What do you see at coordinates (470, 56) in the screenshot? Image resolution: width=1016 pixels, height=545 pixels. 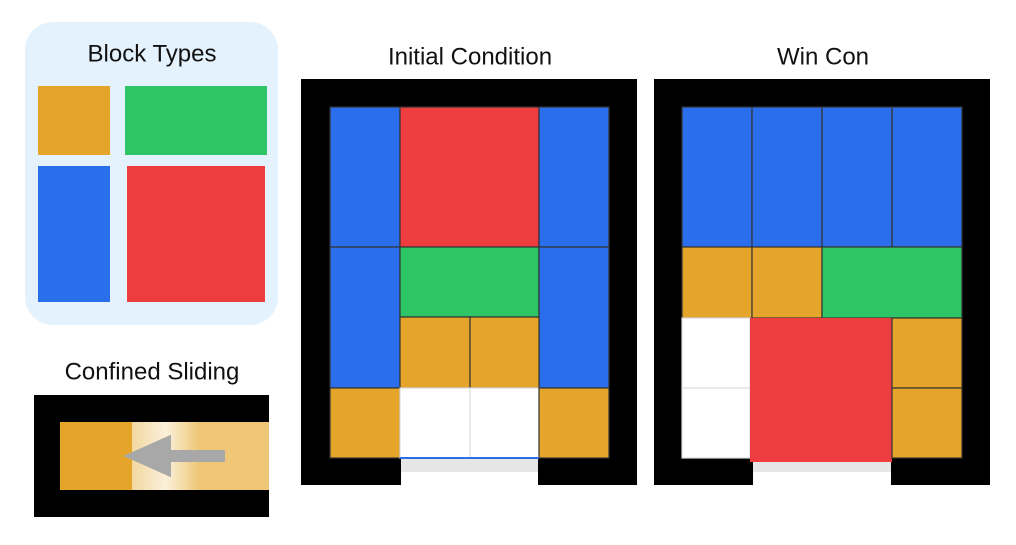 I see `initial-title: Initial Condition` at bounding box center [470, 56].